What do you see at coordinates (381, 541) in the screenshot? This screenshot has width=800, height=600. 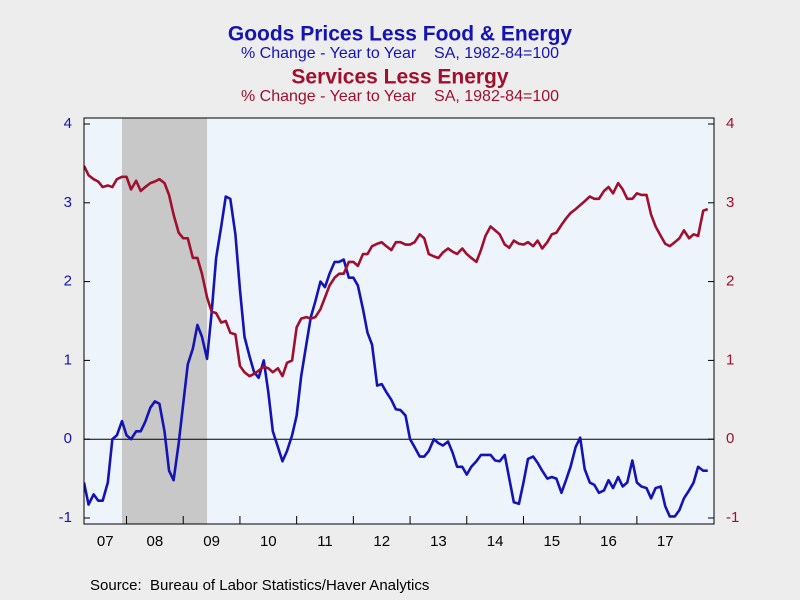 I see `x-tick-label: 12` at bounding box center [381, 541].